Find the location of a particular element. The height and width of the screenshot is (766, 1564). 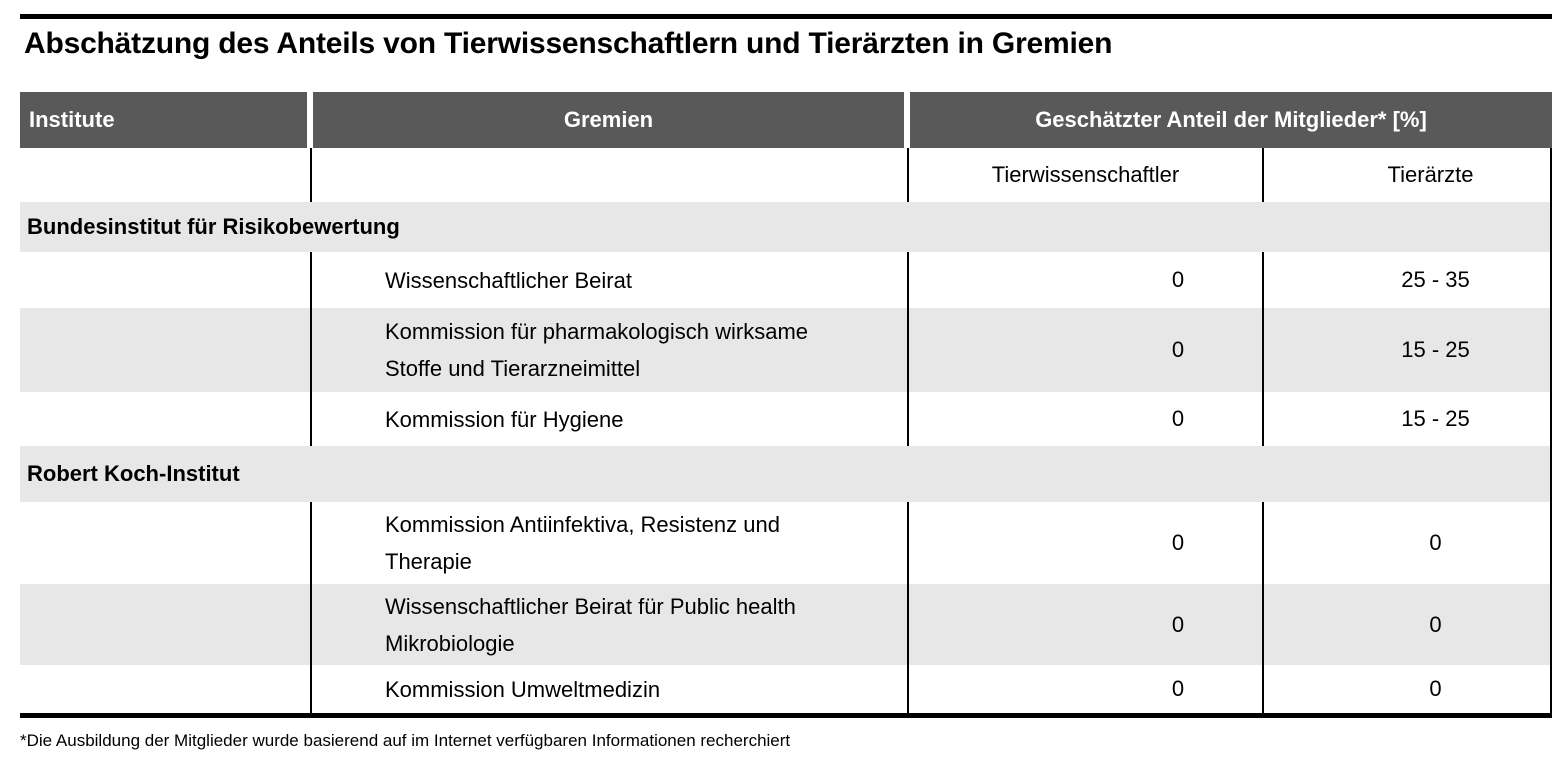

subheader-row: Tierwissenschaftler Tierärzte is located at coordinates (786, 175).